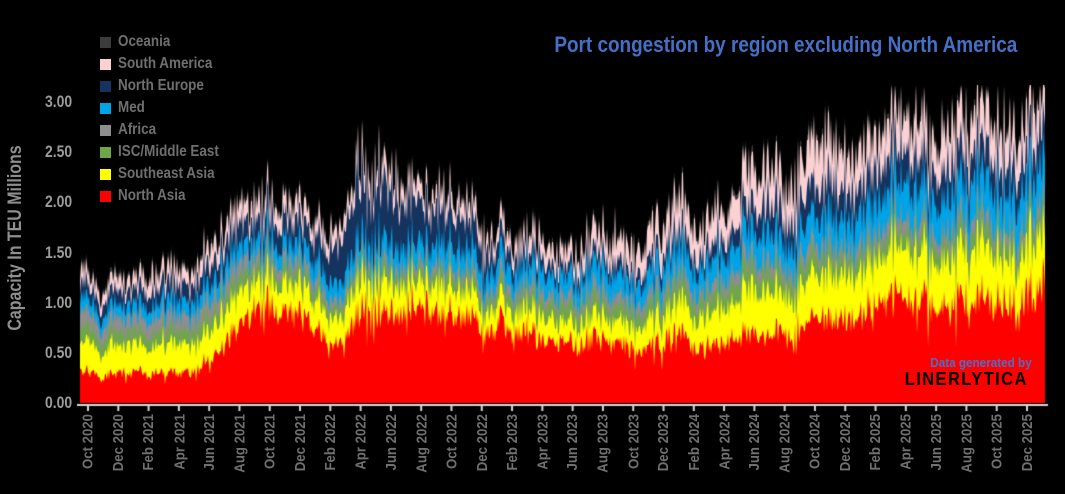 The image size is (1065, 494). What do you see at coordinates (166, 173) in the screenshot?
I see `legend-label: Southeast Asia` at bounding box center [166, 173].